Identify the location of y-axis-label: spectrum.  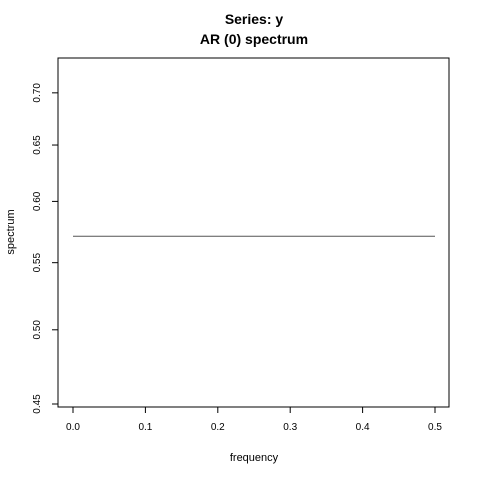
(11, 231).